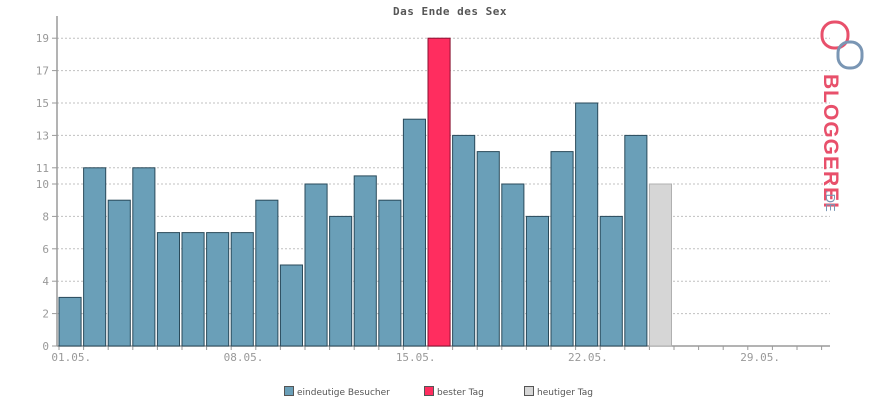 The image size is (870, 400). What do you see at coordinates (588, 357) in the screenshot?
I see `x-tick-label: 22.05.` at bounding box center [588, 357].